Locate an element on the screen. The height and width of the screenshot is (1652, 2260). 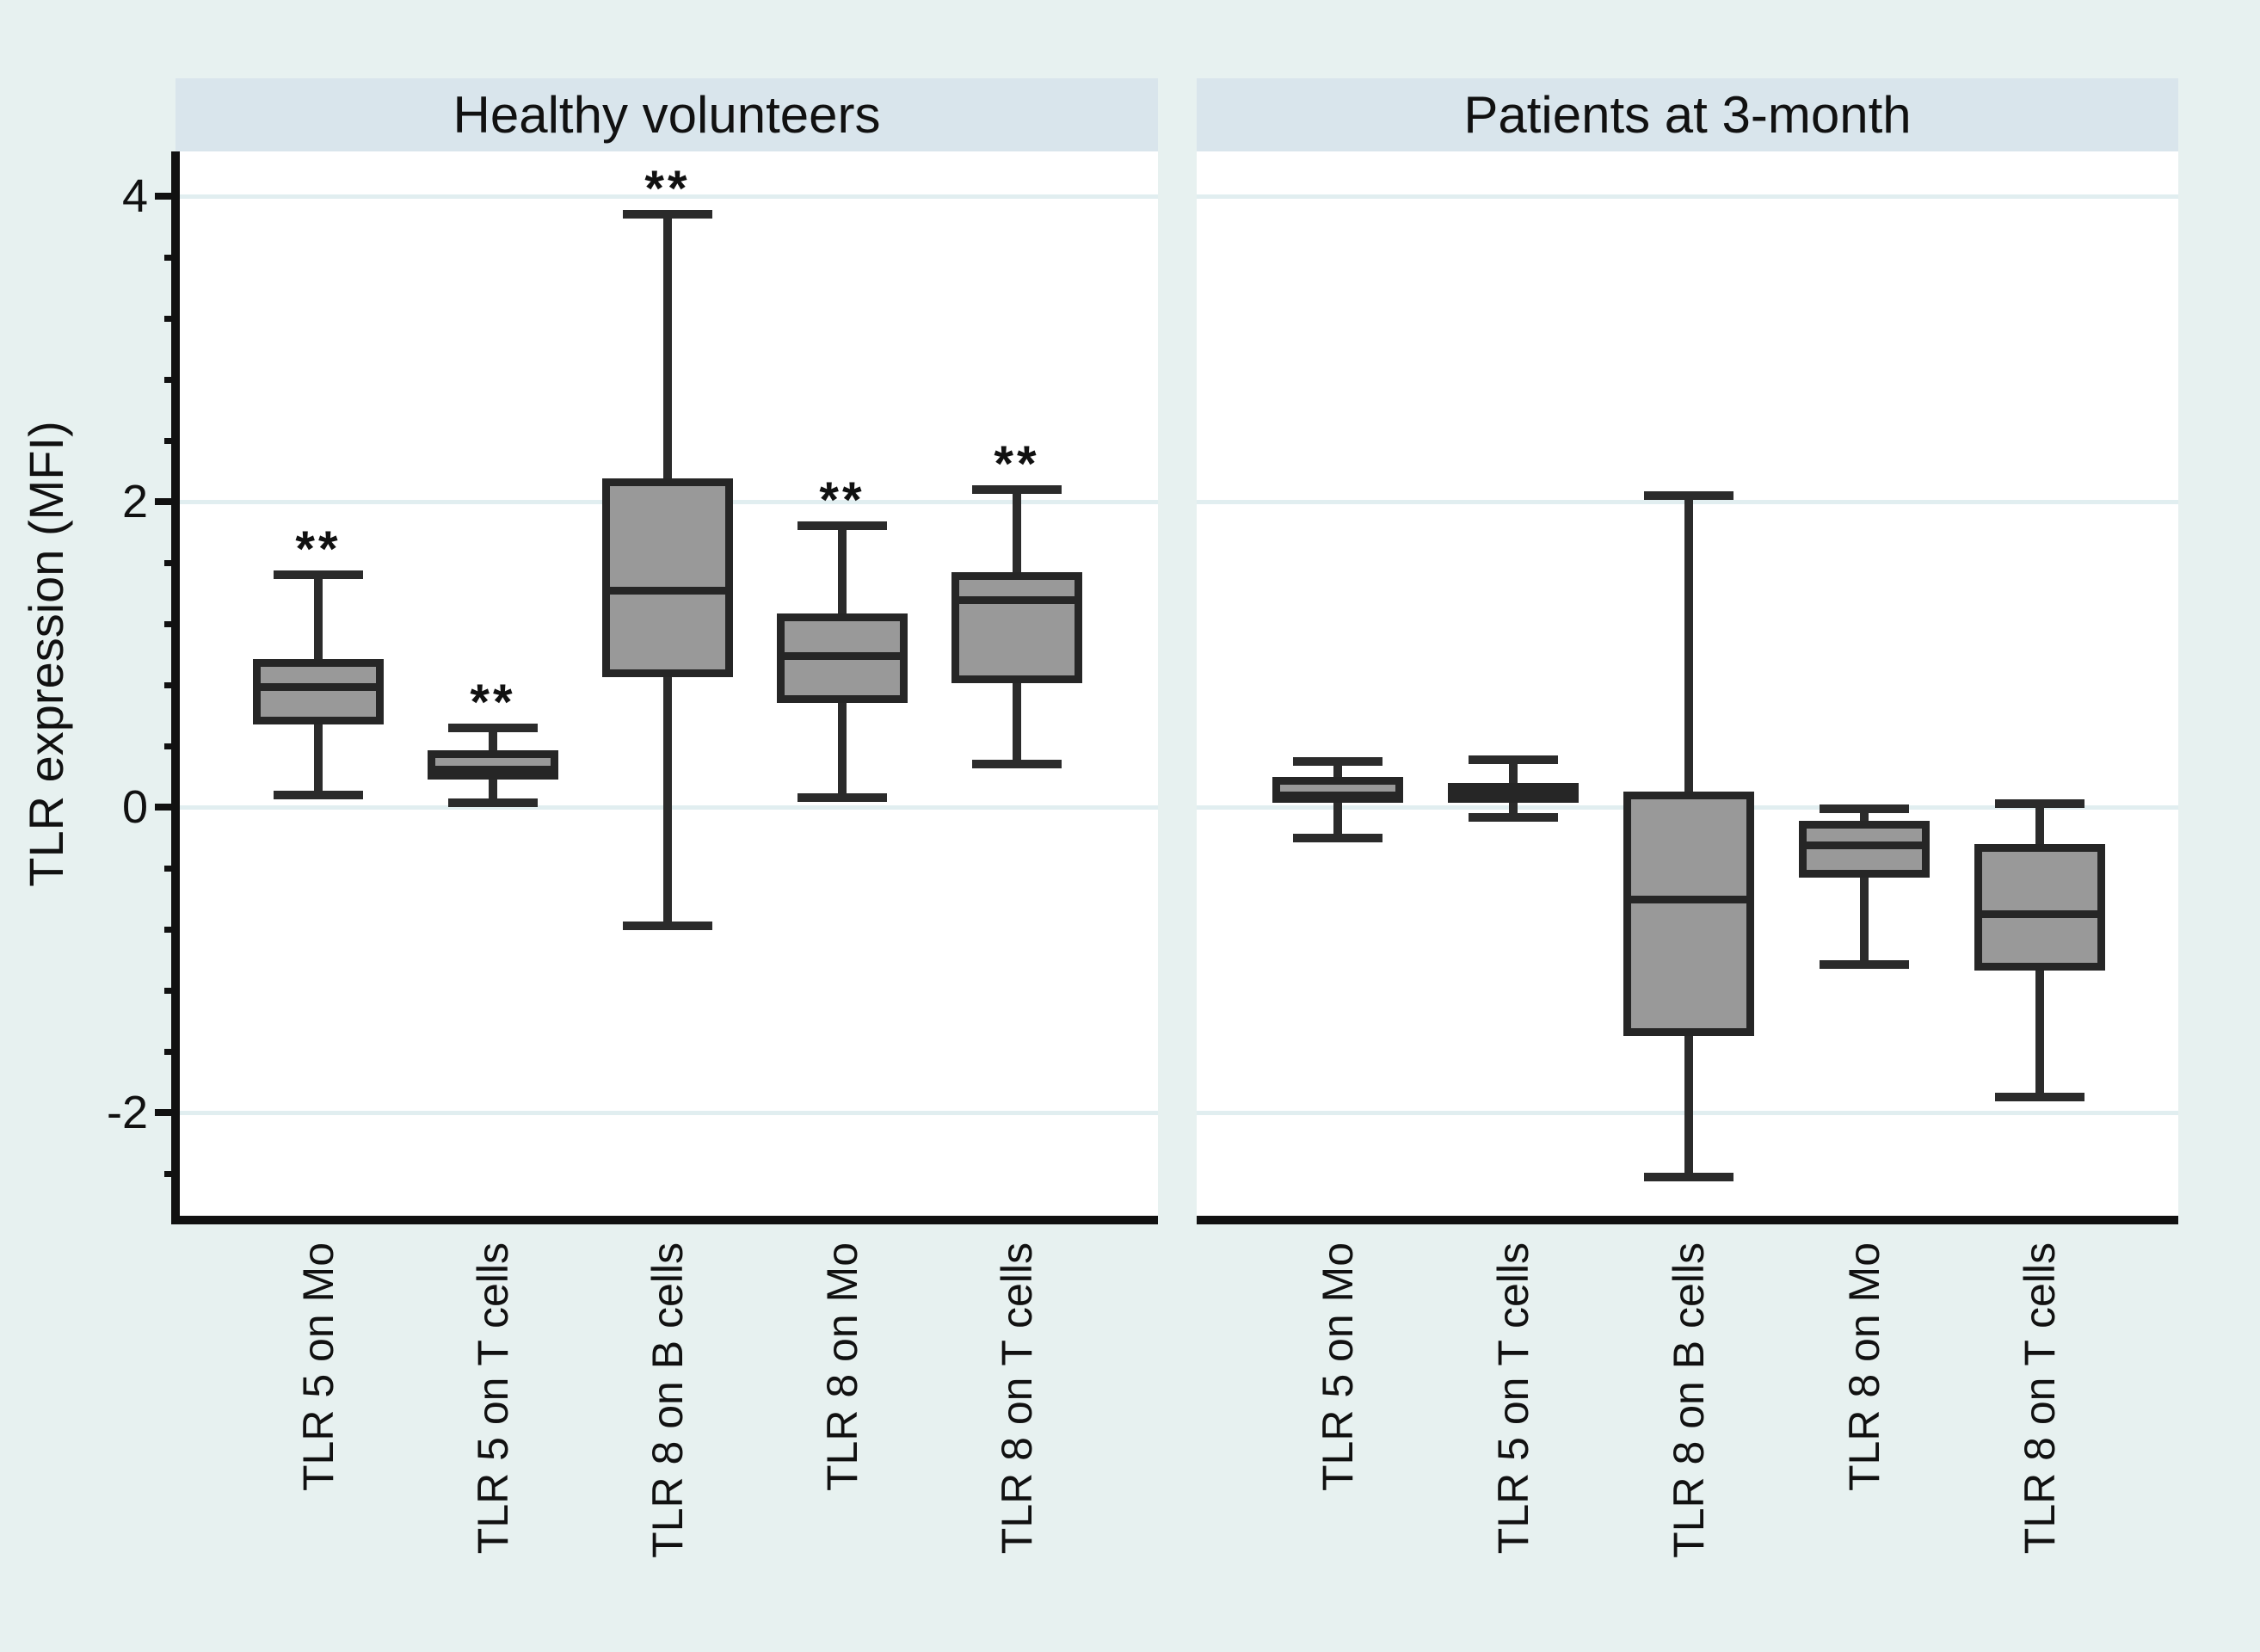
y-minor-tick--0.8 is located at coordinates (170, 930).